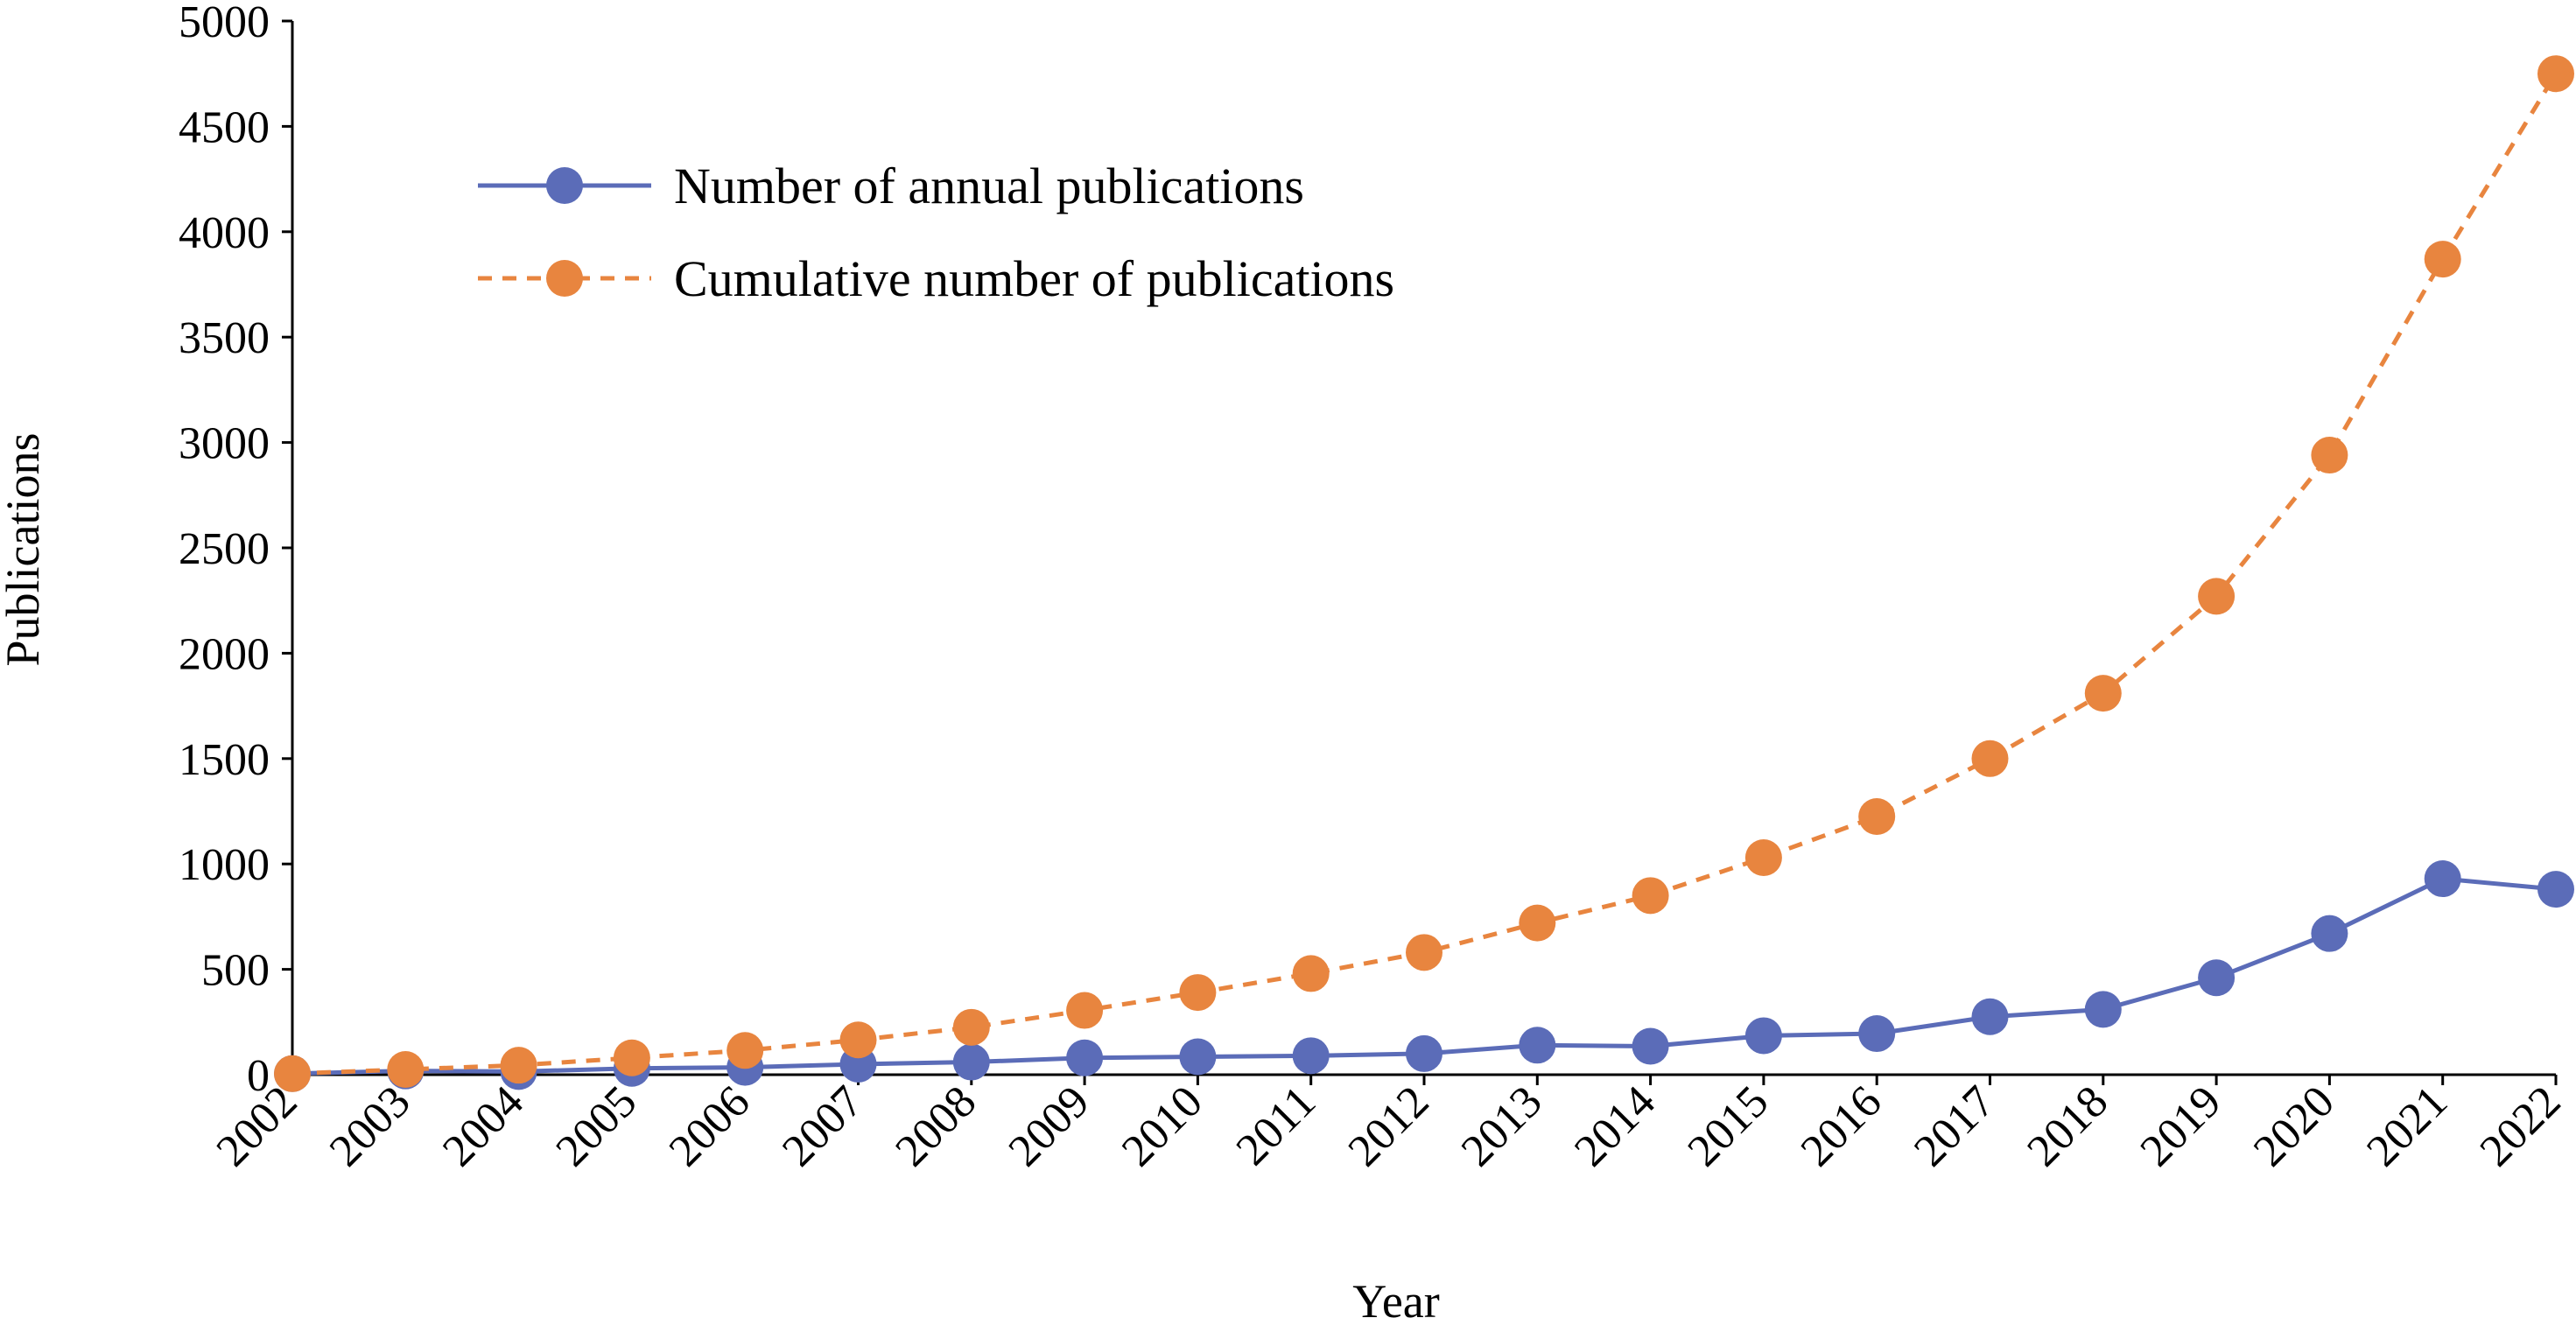  Describe the element at coordinates (224, 338) in the screenshot. I see `y-tick-label: 3500` at that location.